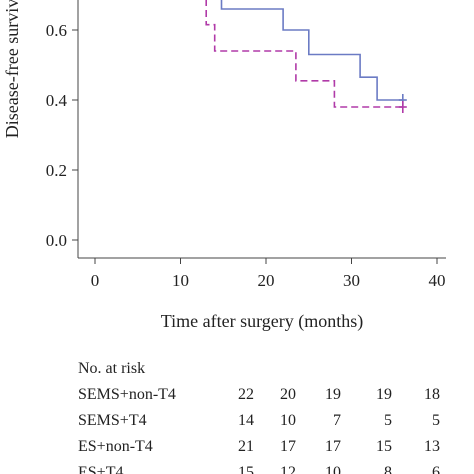 The width and height of the screenshot is (474, 474). Describe the element at coordinates (351, 280) in the screenshot. I see `x-tick-label: 30` at that location.